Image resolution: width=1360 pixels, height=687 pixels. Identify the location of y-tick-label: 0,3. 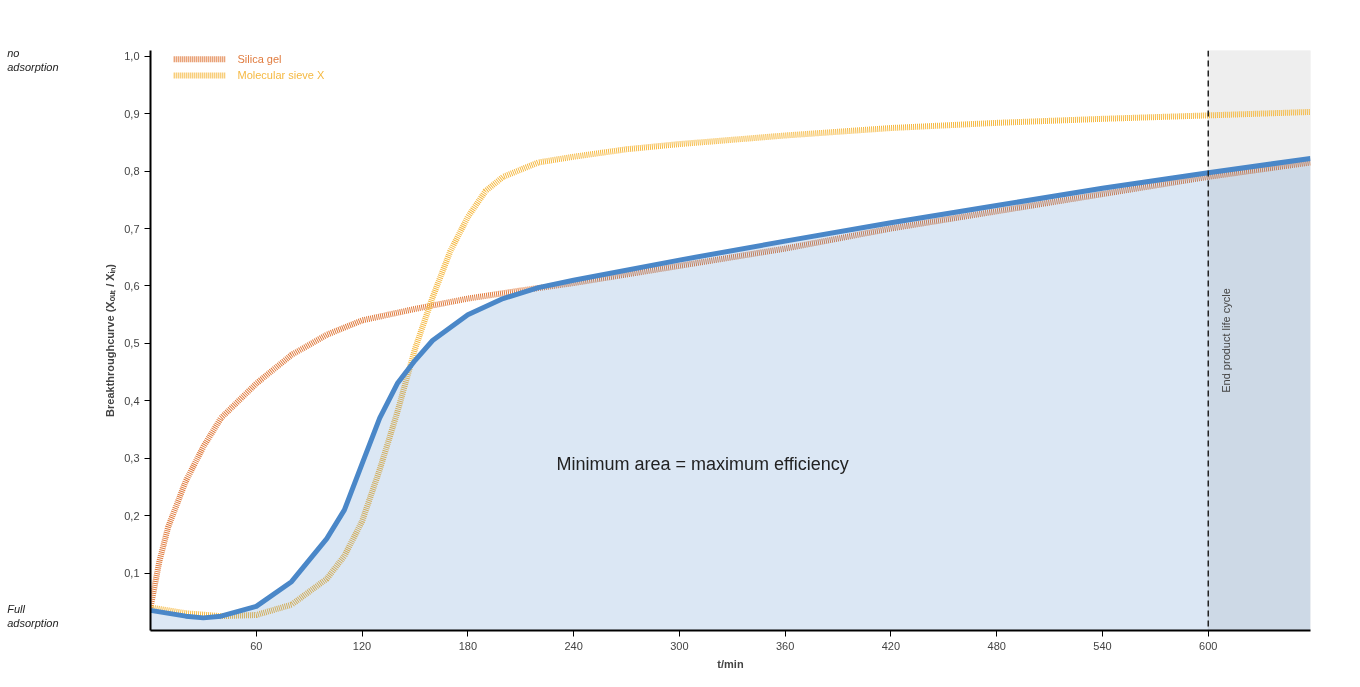
(132, 458).